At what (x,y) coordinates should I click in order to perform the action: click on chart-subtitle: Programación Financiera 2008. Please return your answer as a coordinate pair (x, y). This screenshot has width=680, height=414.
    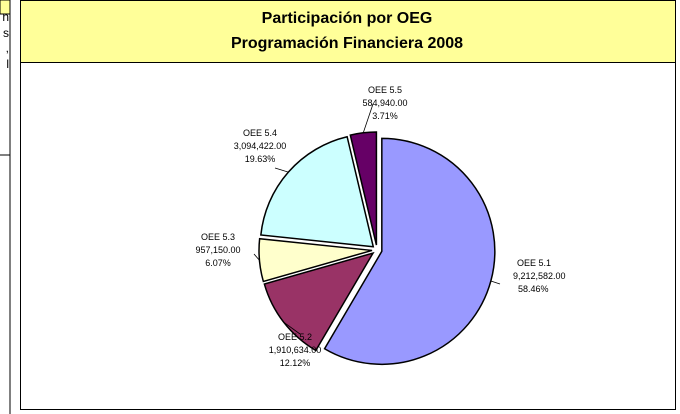
    Looking at the image, I should click on (347, 43).